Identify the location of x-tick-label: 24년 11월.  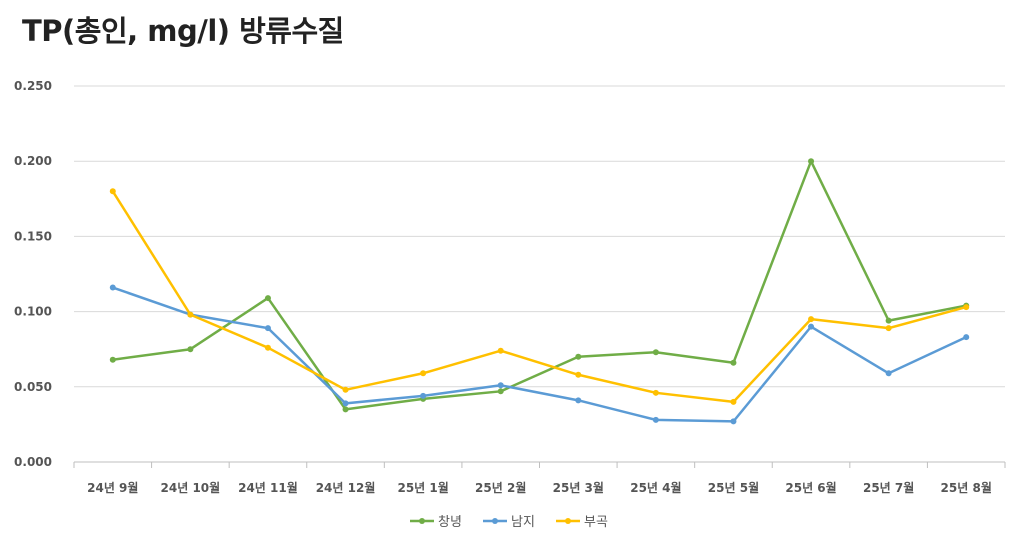
(268, 487).